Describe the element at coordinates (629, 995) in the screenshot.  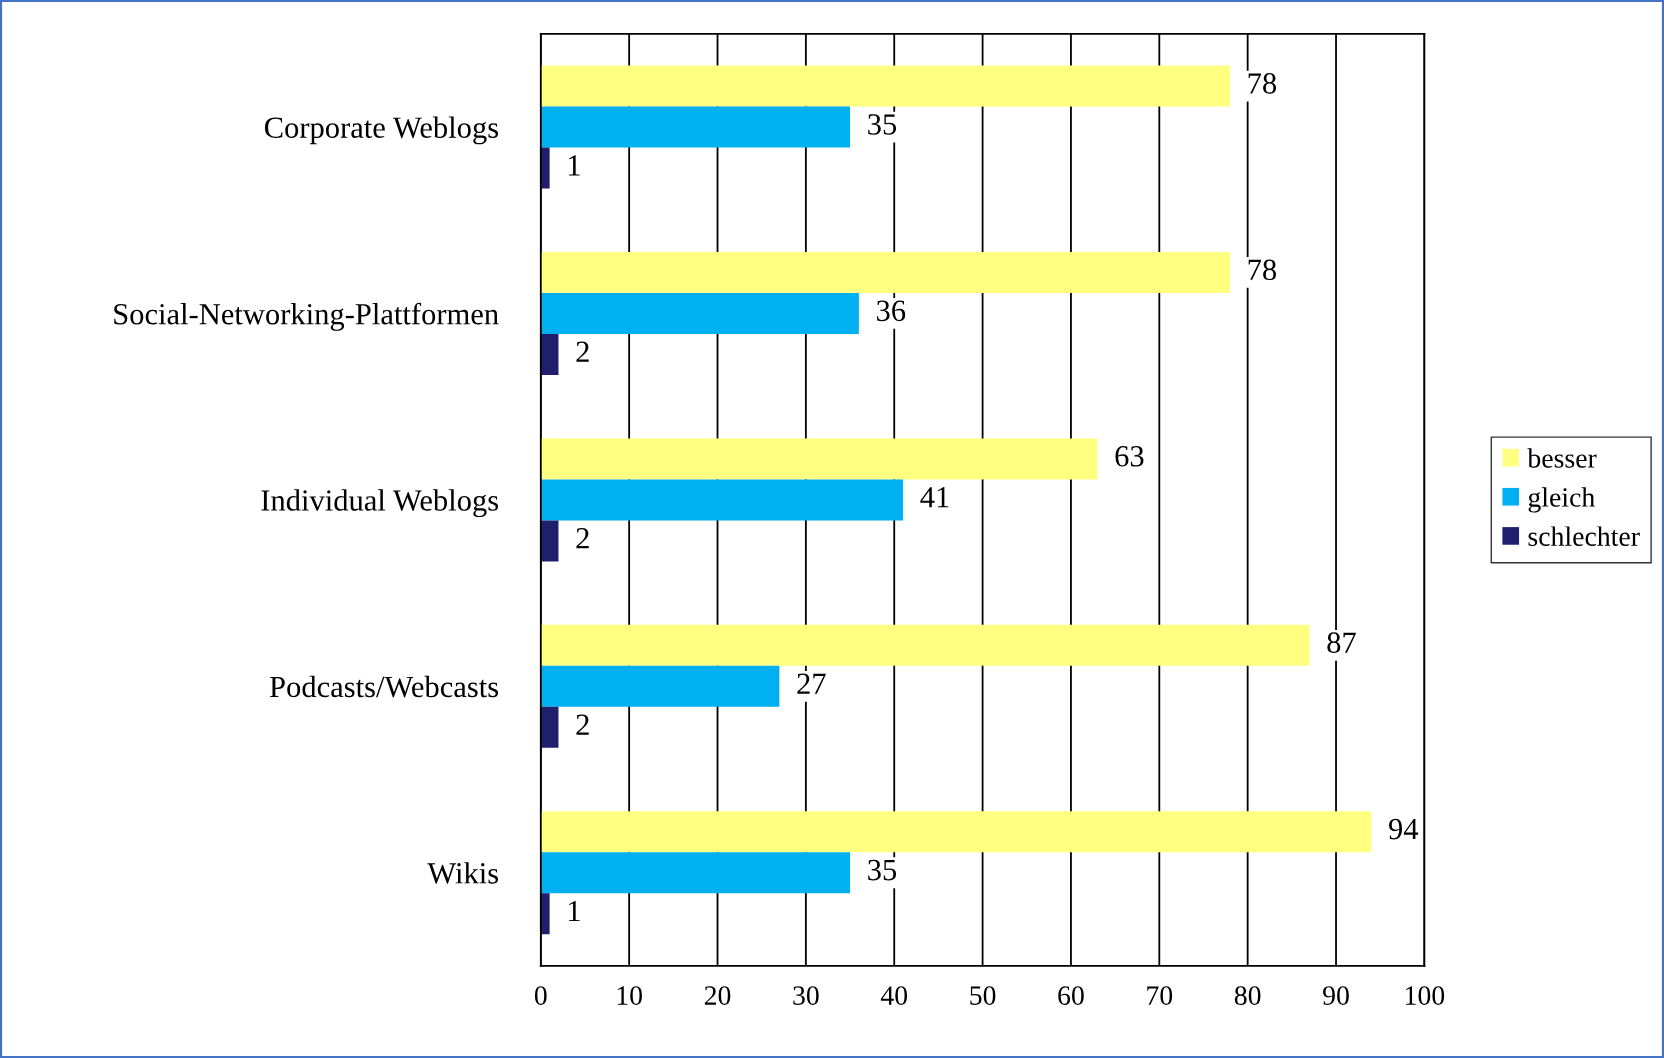
I see `x-tick-label: 10` at that location.